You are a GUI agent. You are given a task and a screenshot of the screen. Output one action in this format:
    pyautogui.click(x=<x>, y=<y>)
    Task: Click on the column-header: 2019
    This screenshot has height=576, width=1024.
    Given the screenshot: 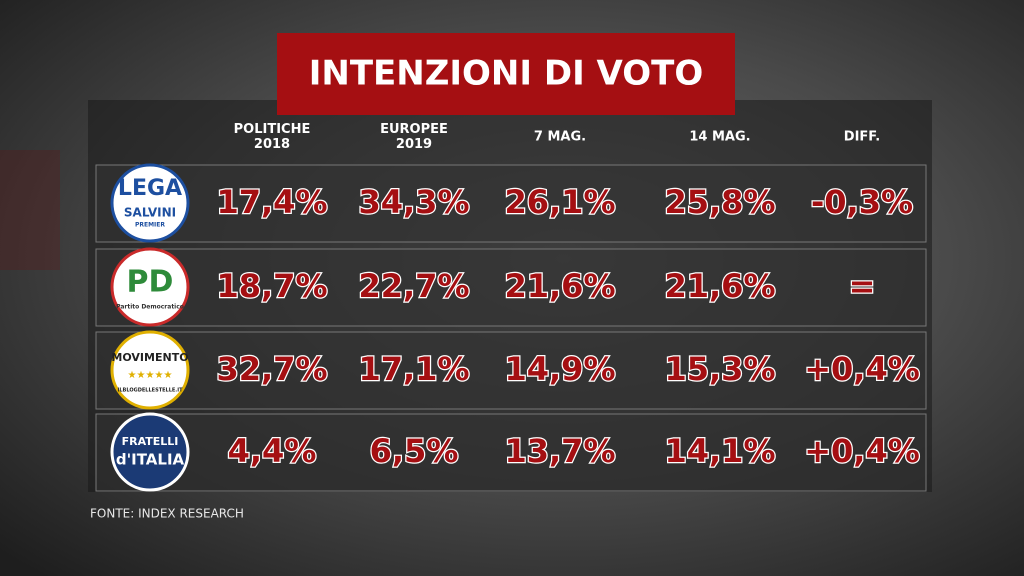 What is the action you would take?
    pyautogui.click(x=414, y=144)
    